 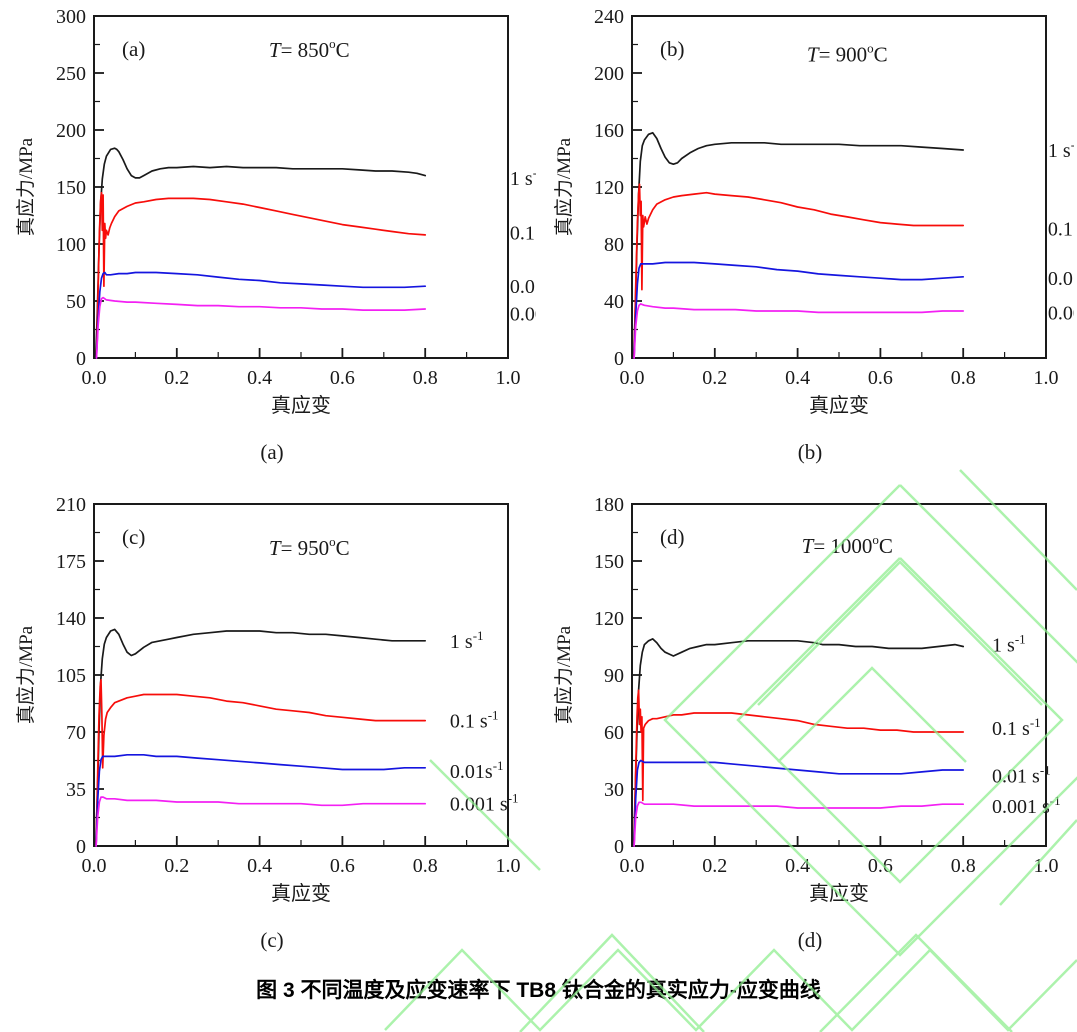 What do you see at coordinates (76, 302) in the screenshot?
I see `y-tick-label: 50` at bounding box center [76, 302].